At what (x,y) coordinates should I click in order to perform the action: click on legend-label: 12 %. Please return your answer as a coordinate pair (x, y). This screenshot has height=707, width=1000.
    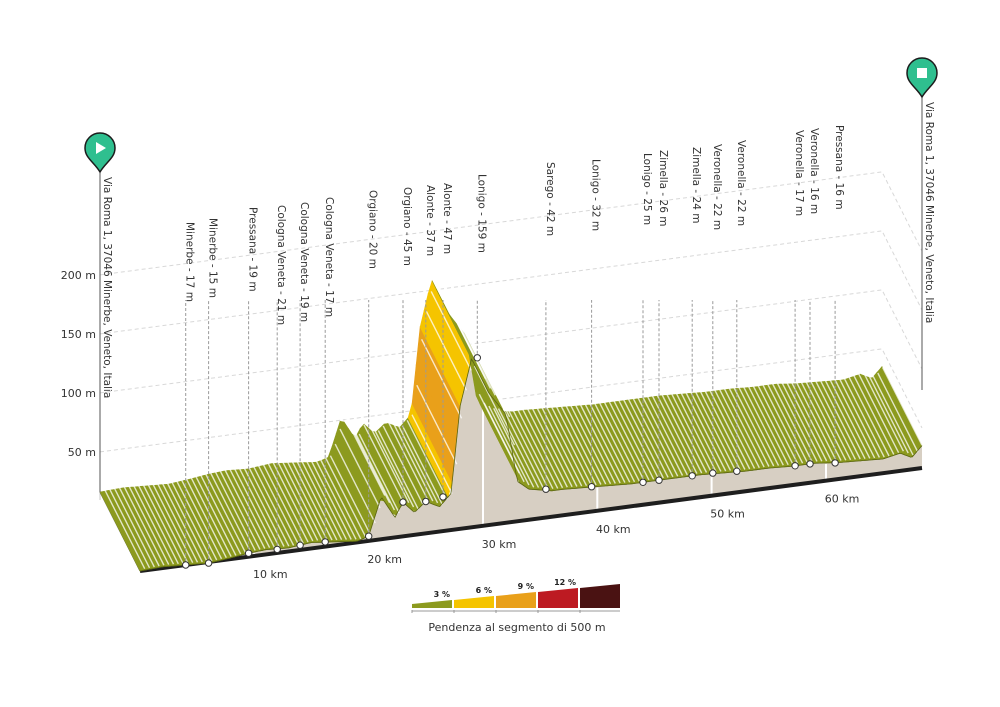
    Looking at the image, I should click on (565, 582).